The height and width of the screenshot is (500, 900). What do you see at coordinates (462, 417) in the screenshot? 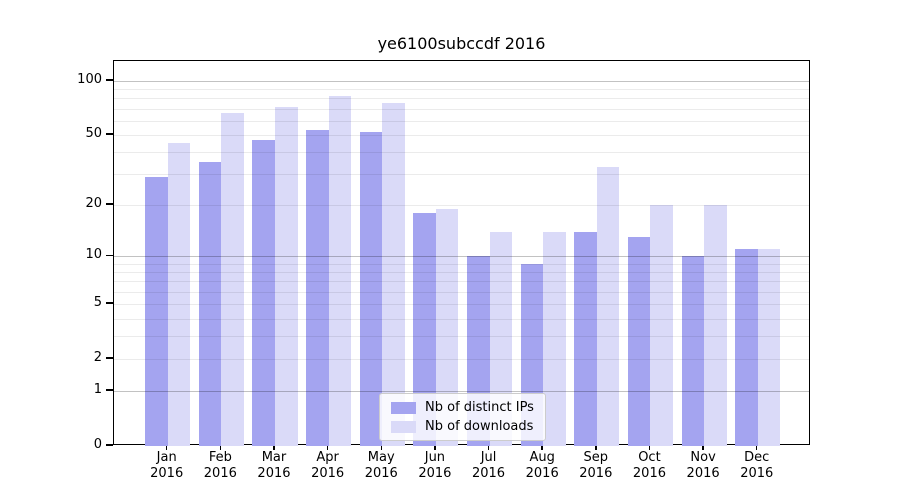
I see `legend: Nb of distinct IPs Nb of downloads` at bounding box center [462, 417].